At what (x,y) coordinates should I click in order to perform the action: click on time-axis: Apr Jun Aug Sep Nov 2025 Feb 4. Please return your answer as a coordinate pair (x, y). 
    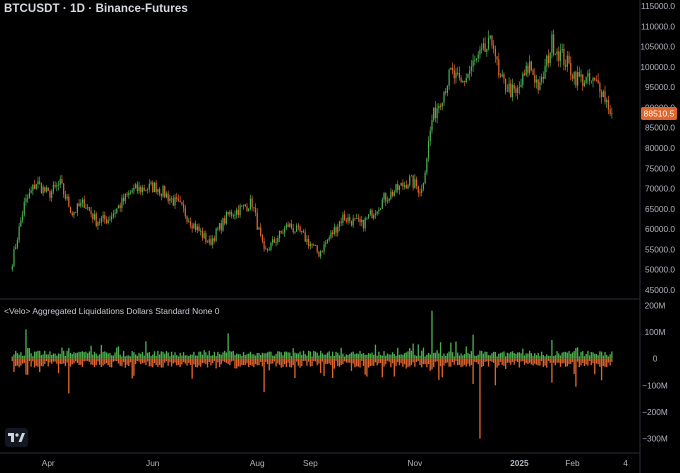
    Looking at the image, I should click on (335, 463).